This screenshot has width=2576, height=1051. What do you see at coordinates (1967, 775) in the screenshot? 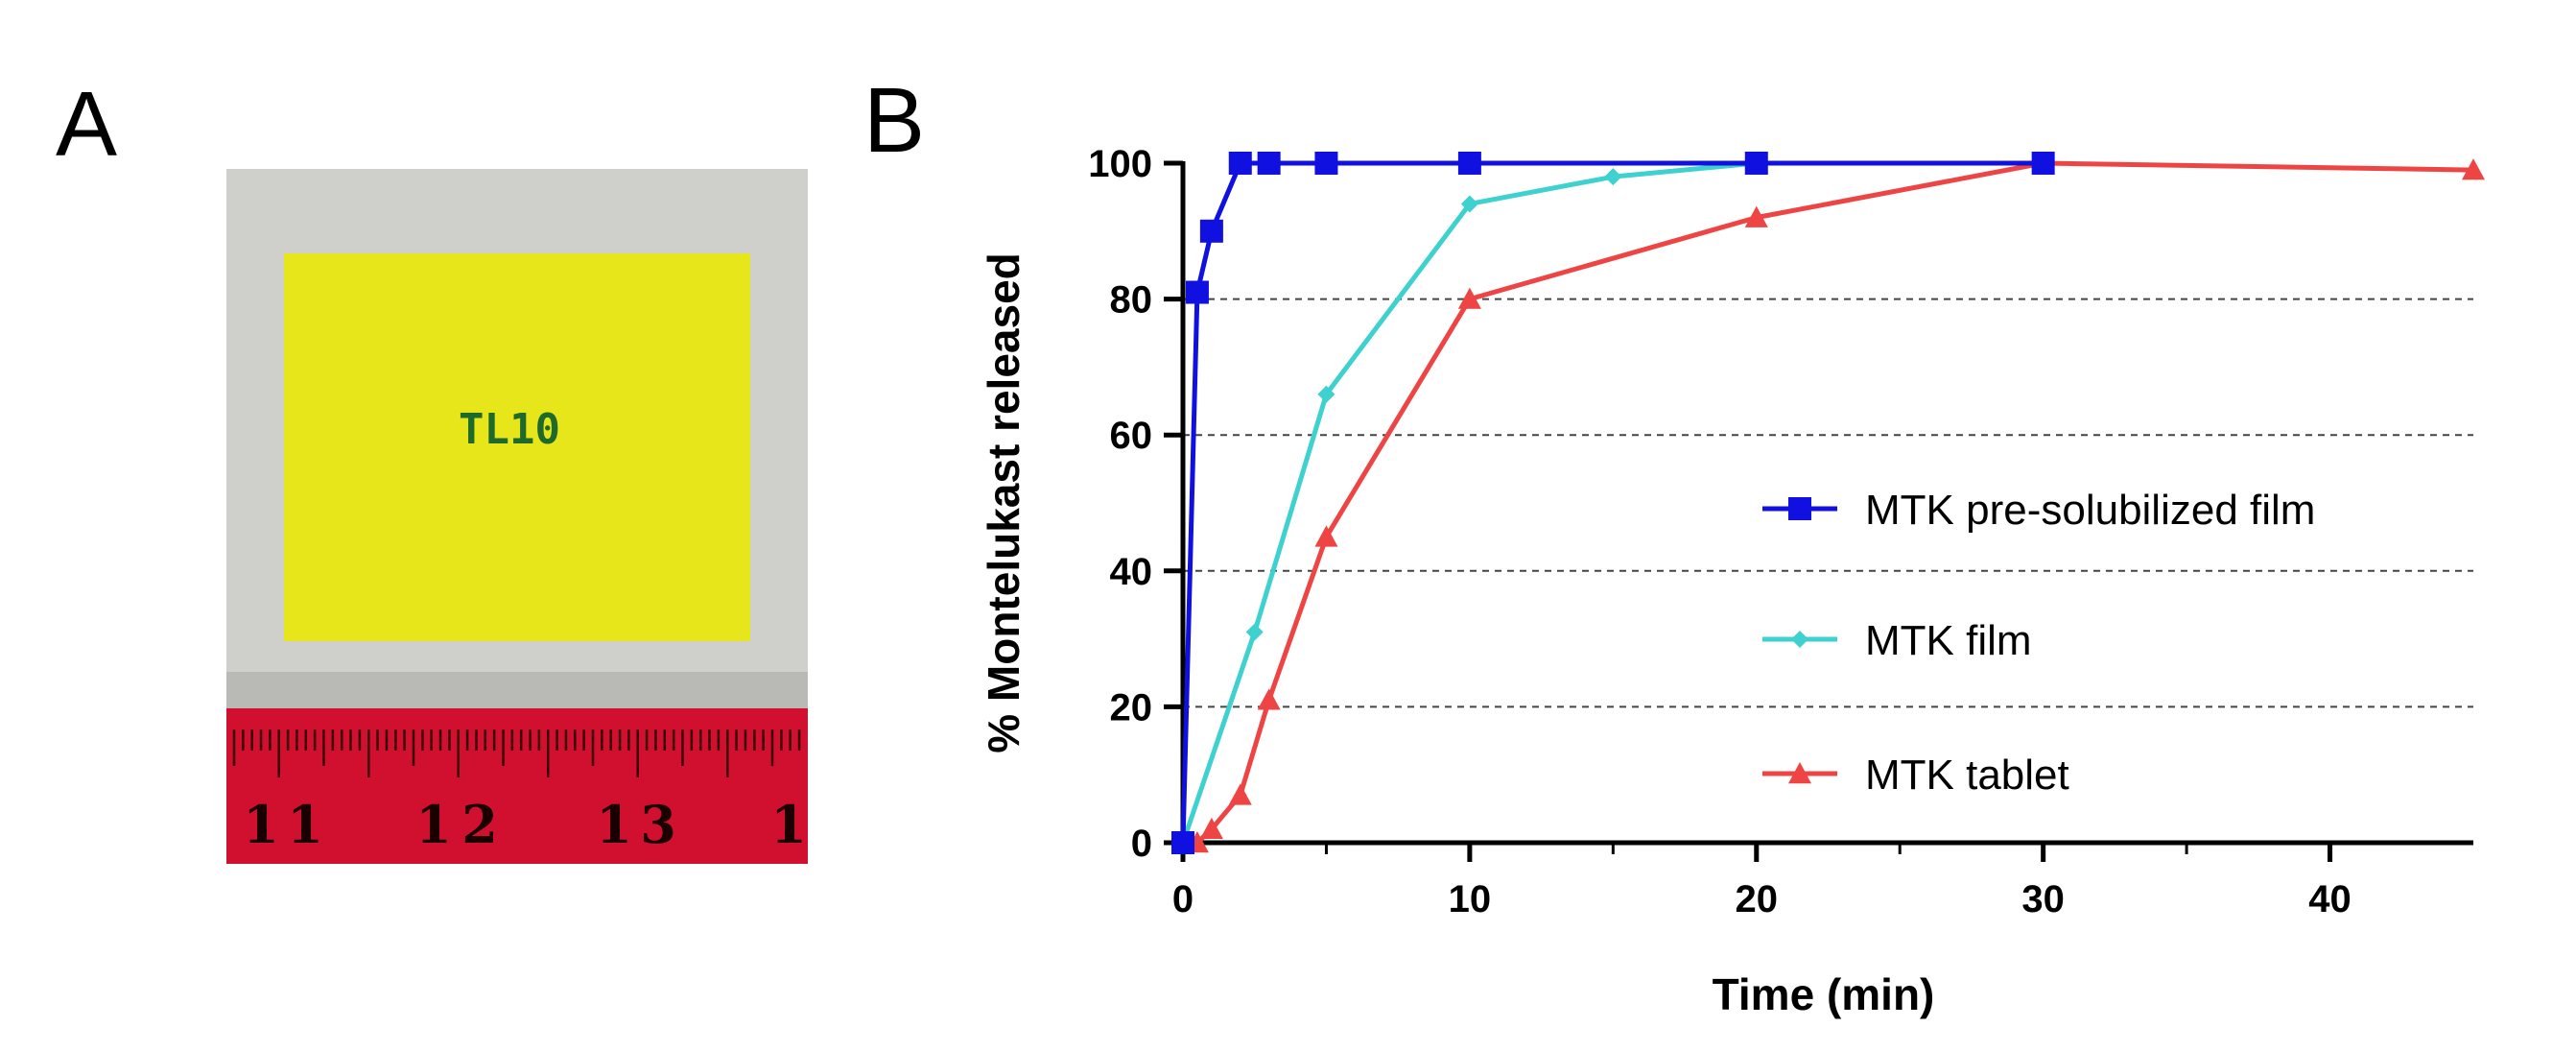
I see `legend-label: MTK tablet` at bounding box center [1967, 775].